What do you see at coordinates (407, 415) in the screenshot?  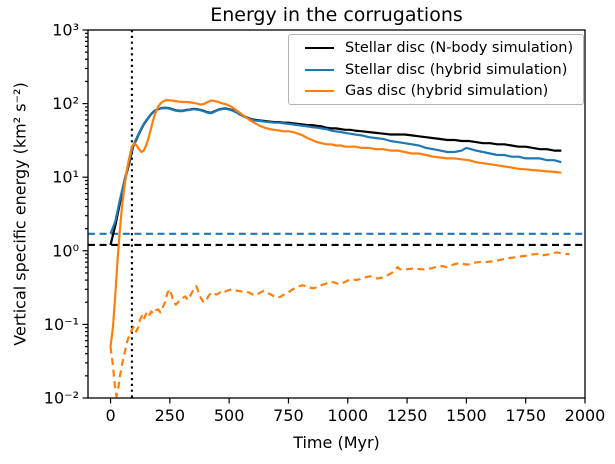 I see `x-tick-label: 1250` at bounding box center [407, 415].